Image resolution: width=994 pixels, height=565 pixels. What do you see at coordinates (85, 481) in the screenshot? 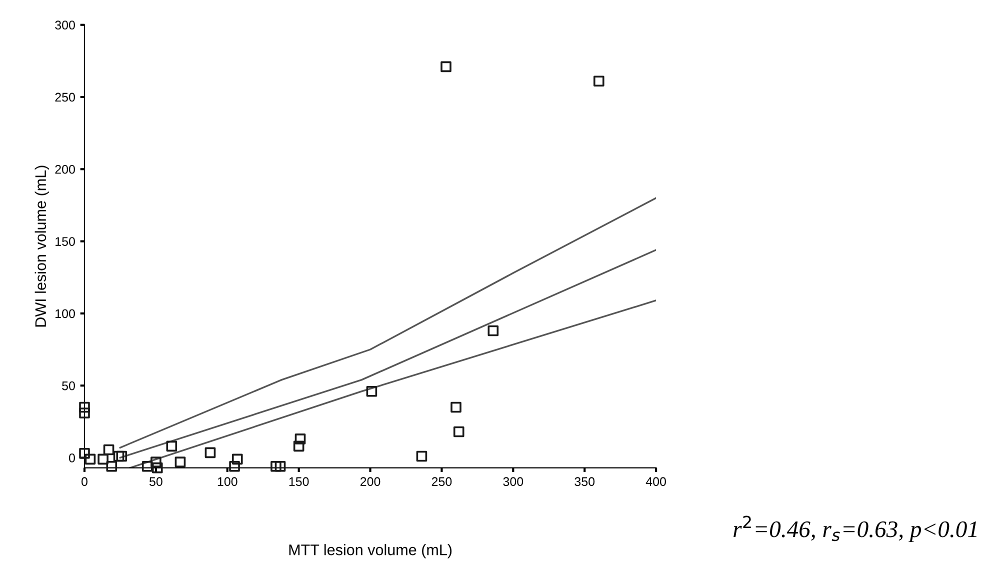
I see `x-tick-label: 0` at bounding box center [85, 481].